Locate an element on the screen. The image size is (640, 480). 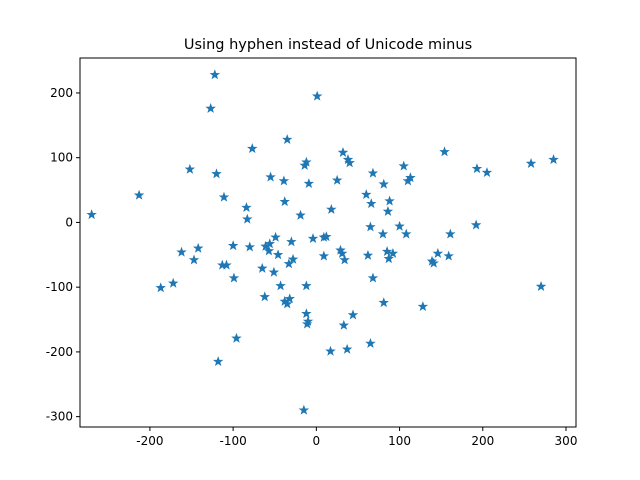
x-tick-label: 100 is located at coordinates (399, 441).